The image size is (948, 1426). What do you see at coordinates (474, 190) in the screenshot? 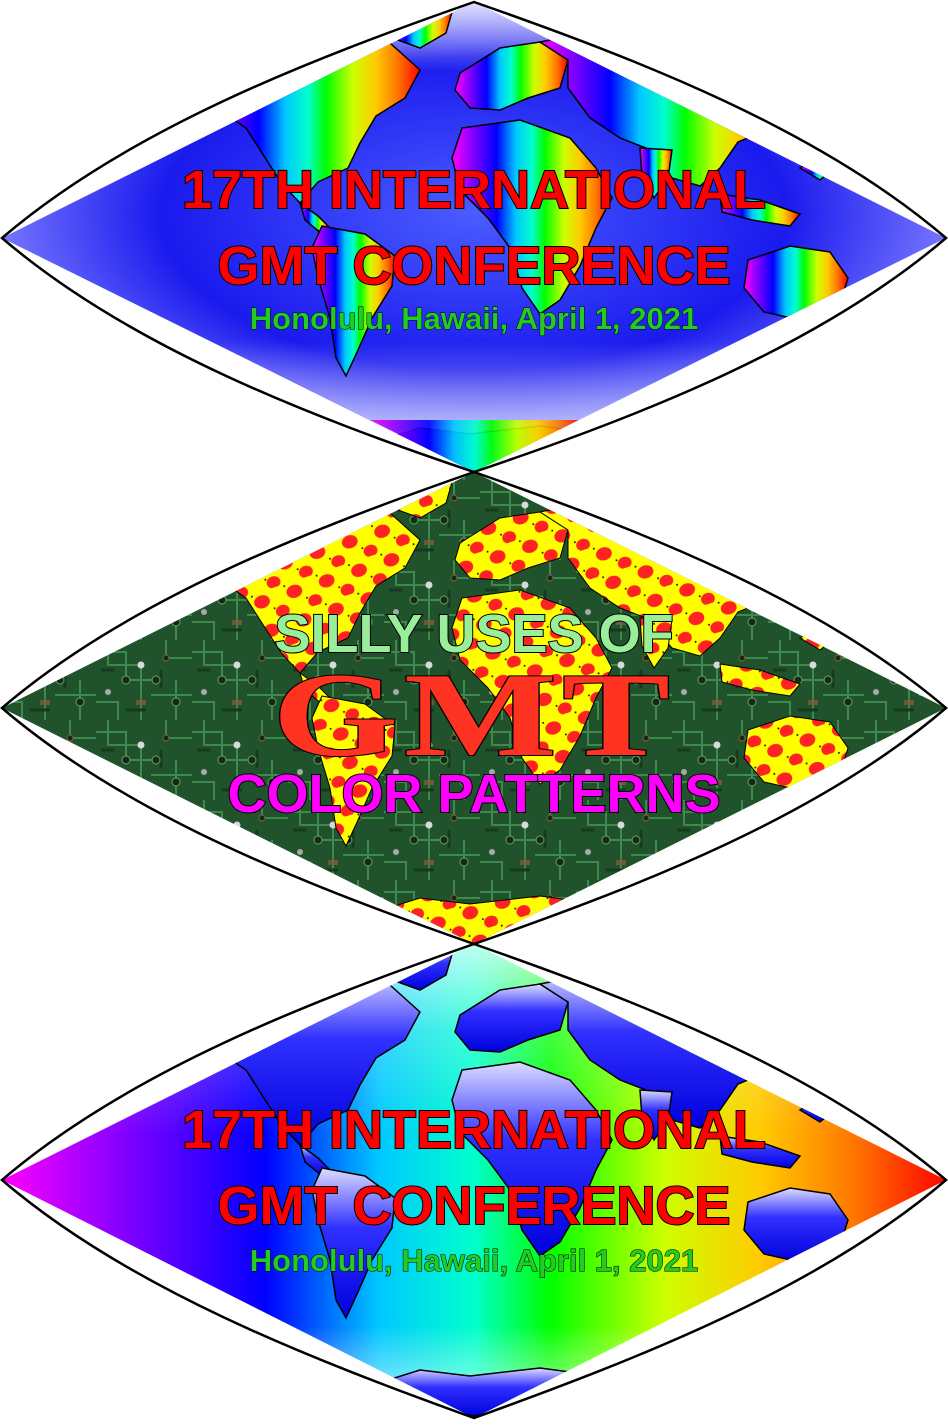
I see `top-title-line1: 17TH INTERNATIONAL` at bounding box center [474, 190].